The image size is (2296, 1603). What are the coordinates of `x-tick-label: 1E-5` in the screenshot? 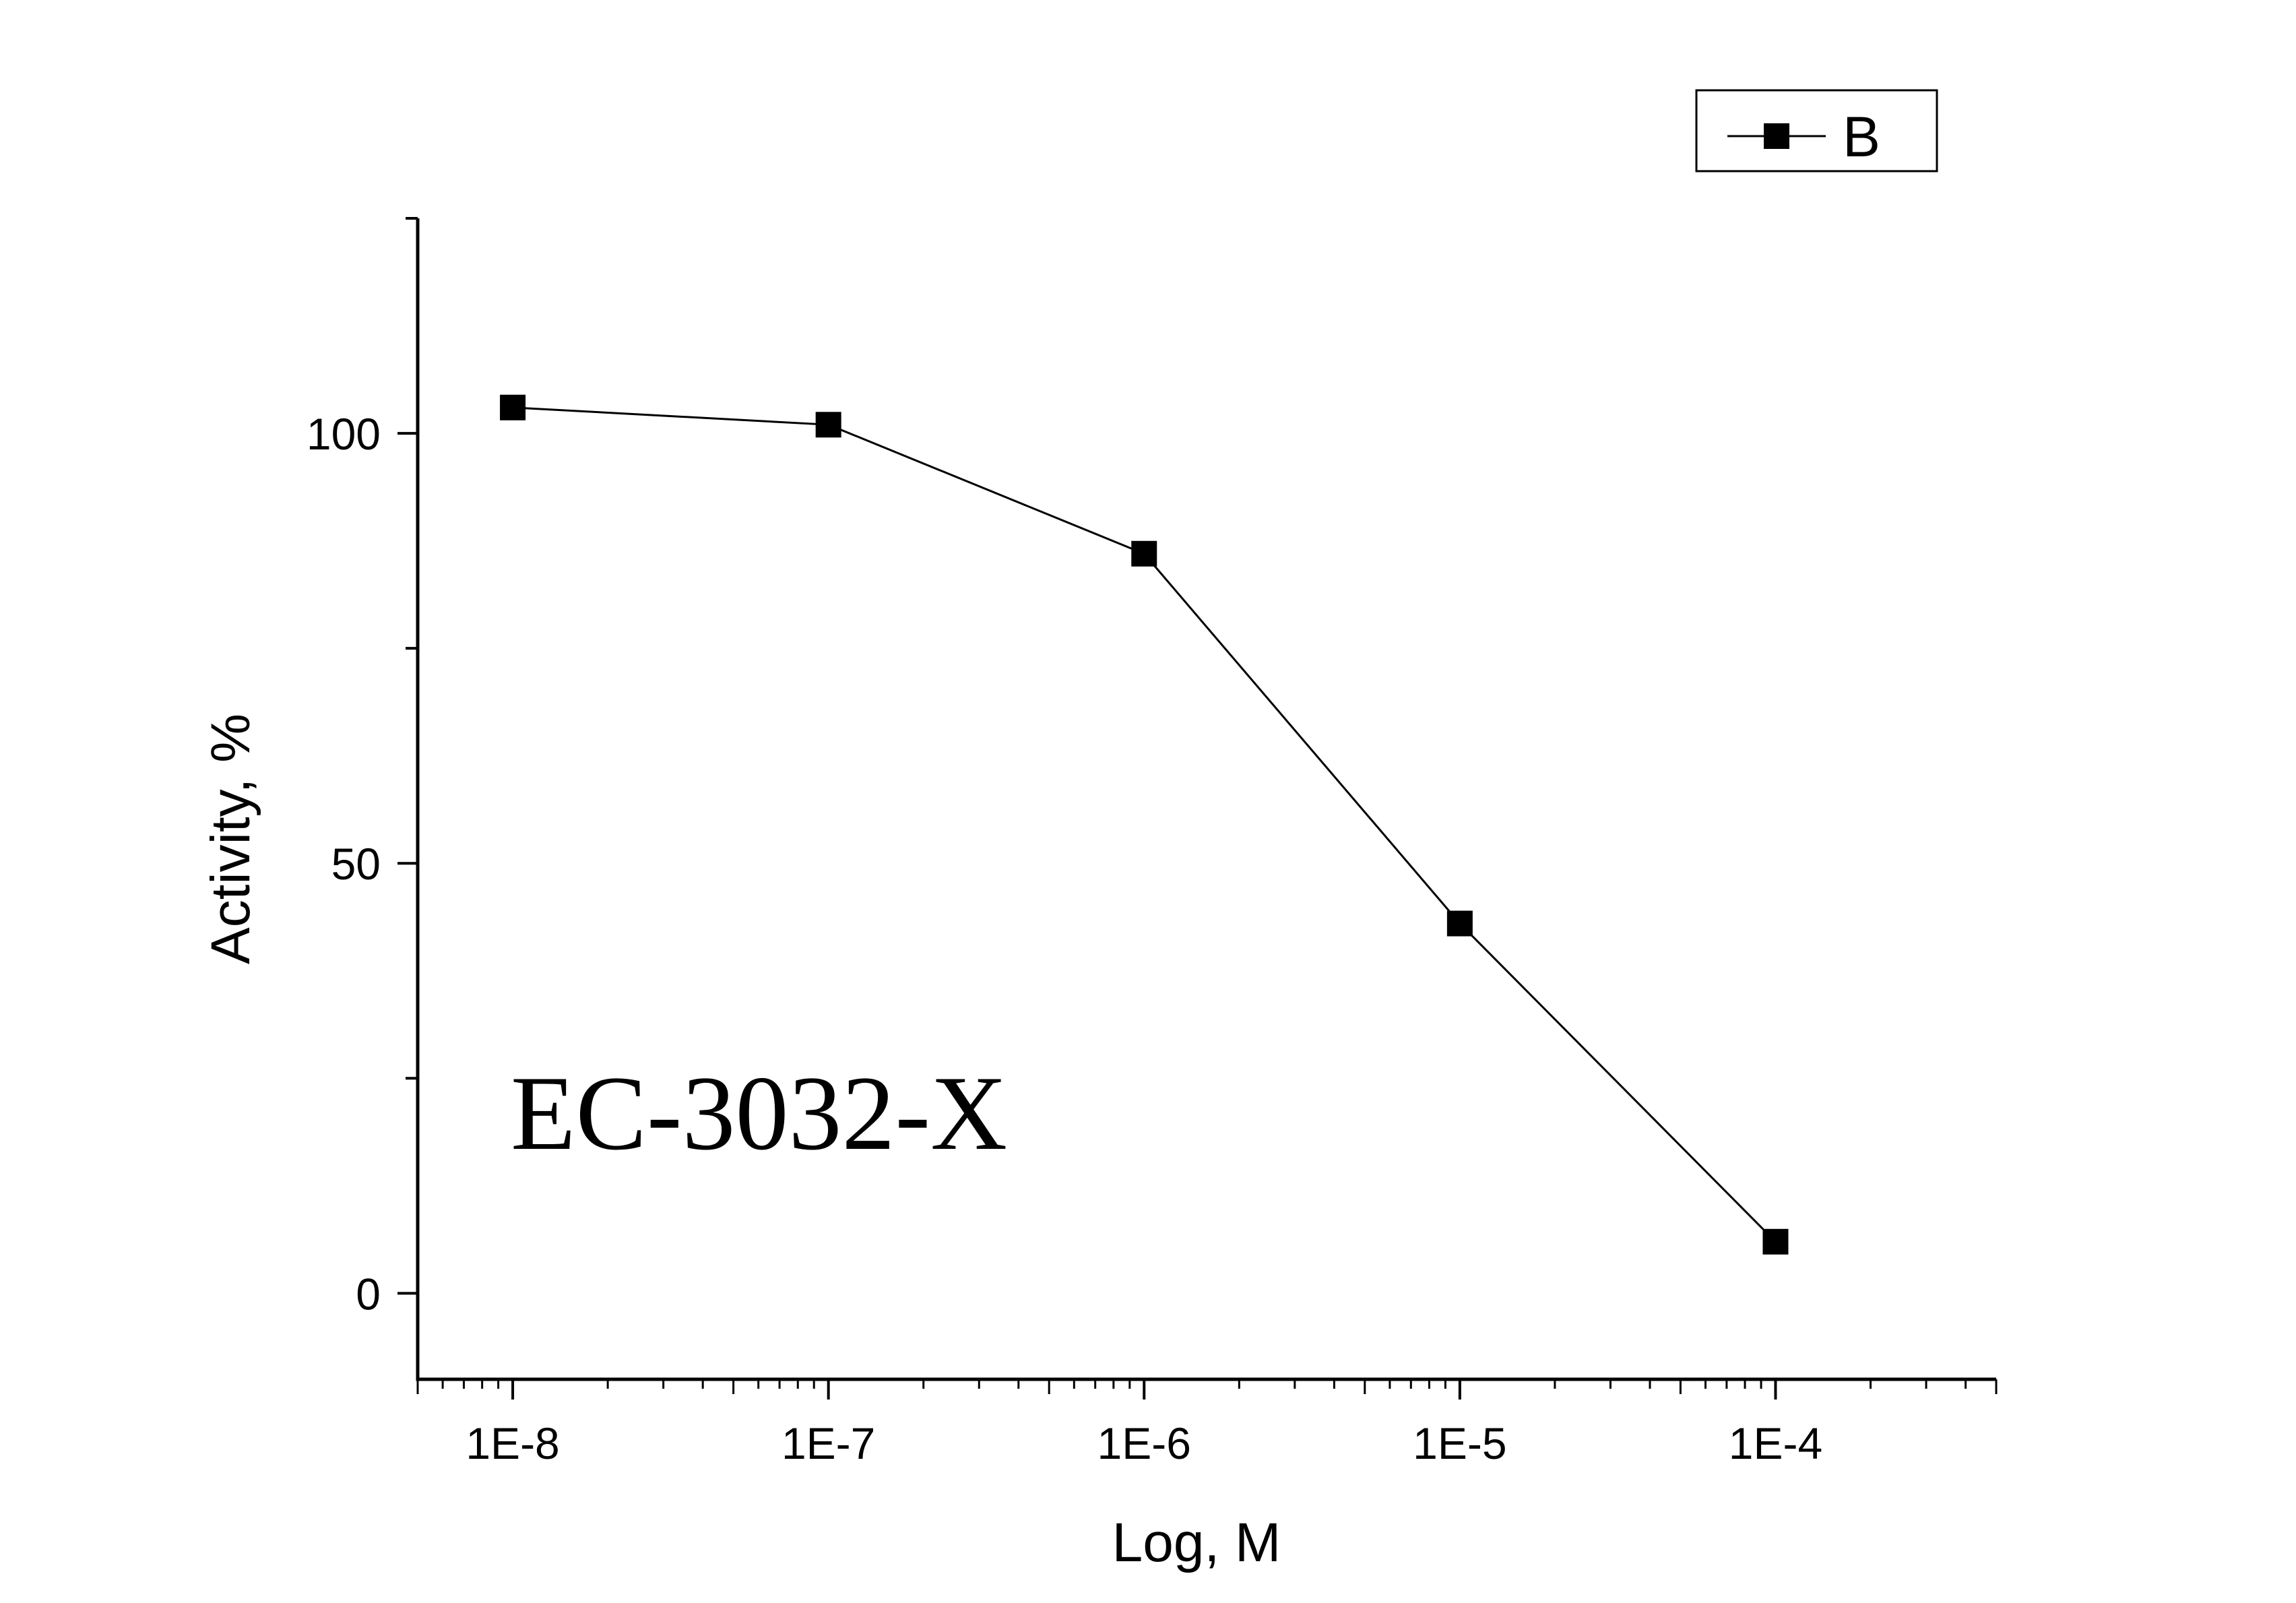 It's located at (1459, 1443).